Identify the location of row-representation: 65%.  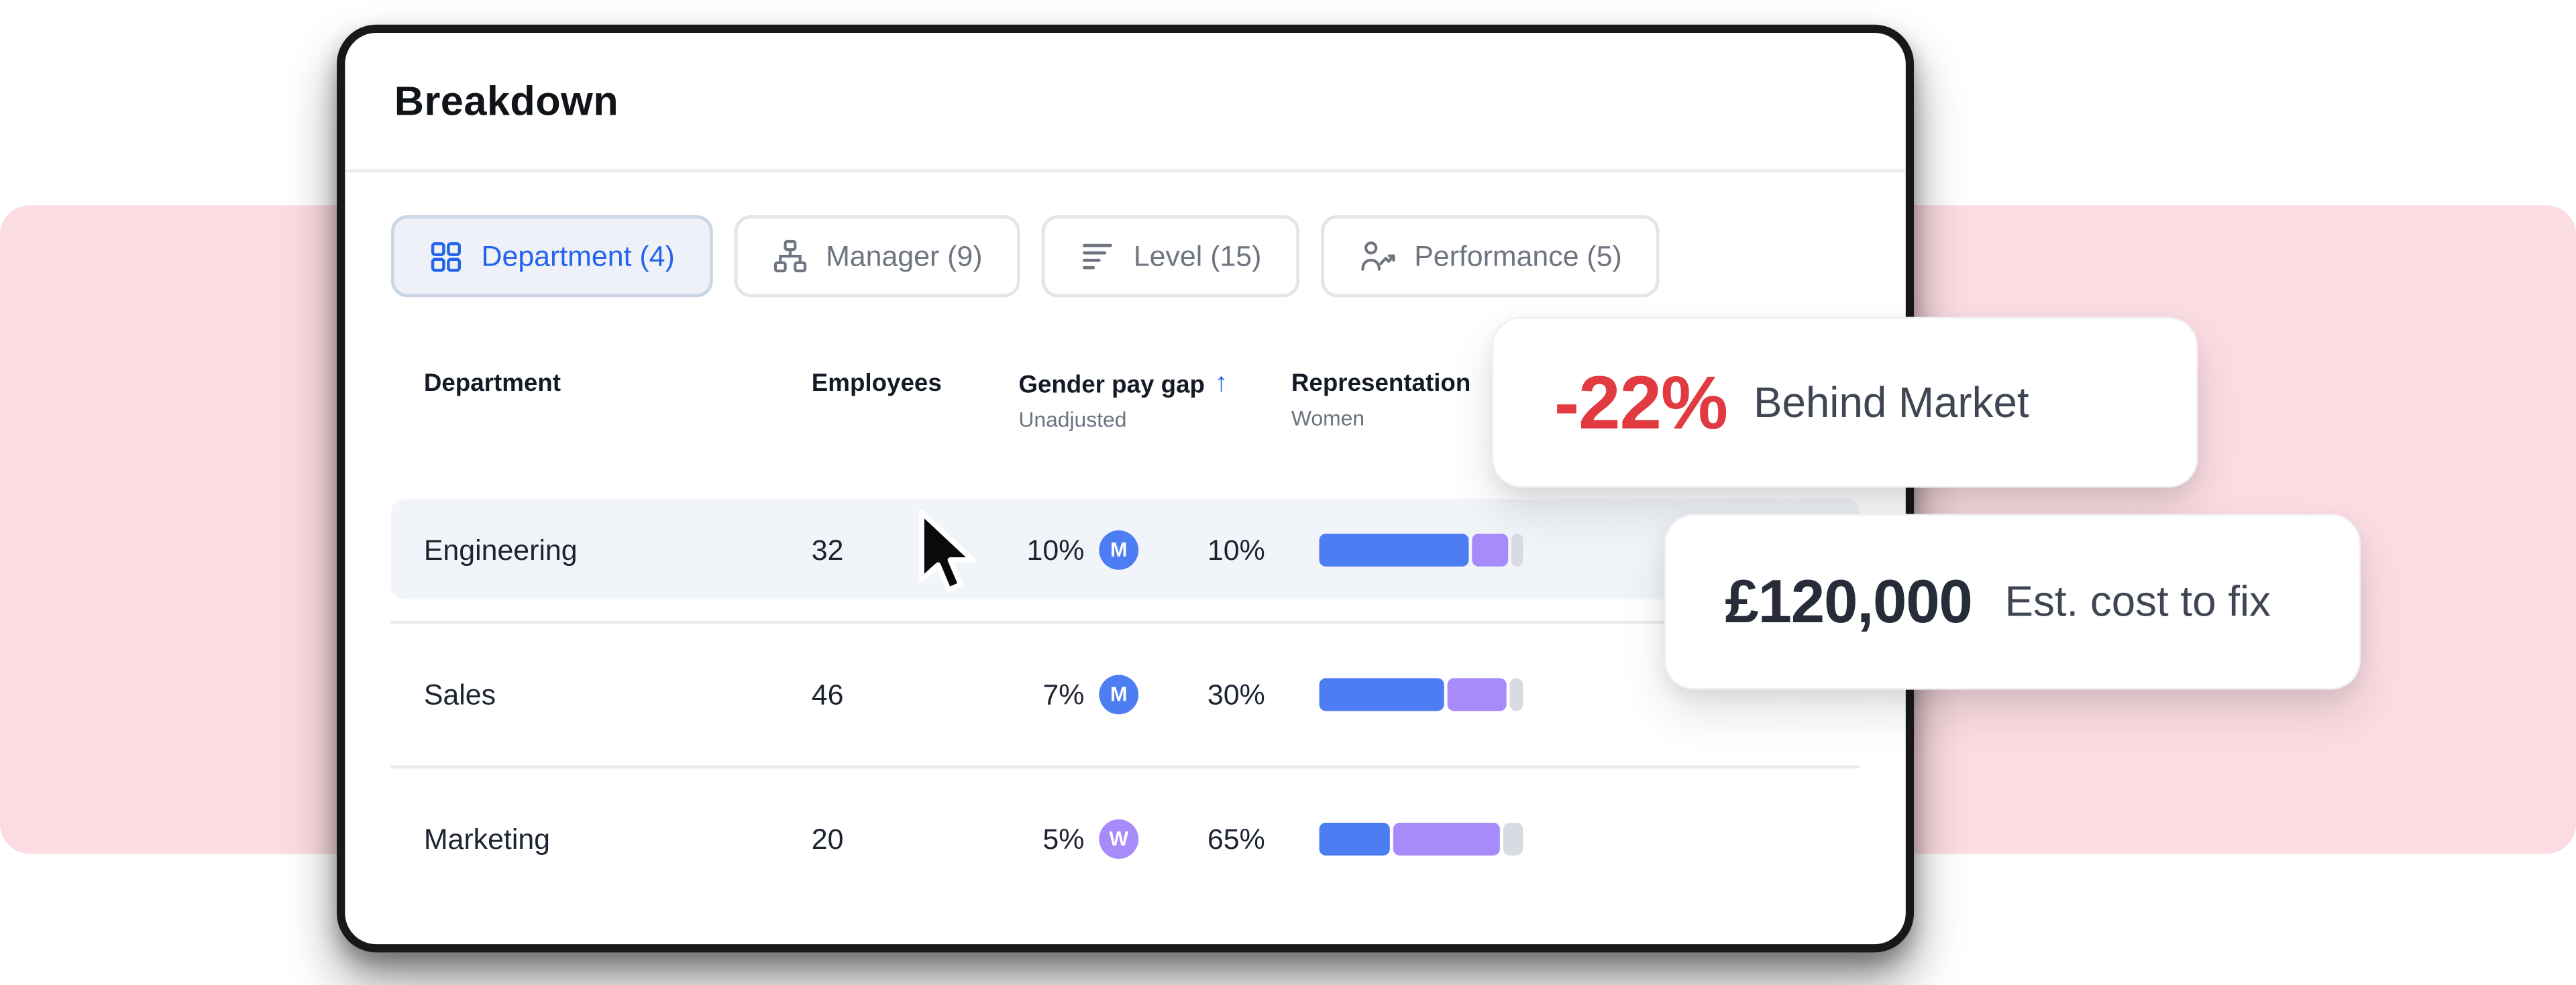
(1236, 838).